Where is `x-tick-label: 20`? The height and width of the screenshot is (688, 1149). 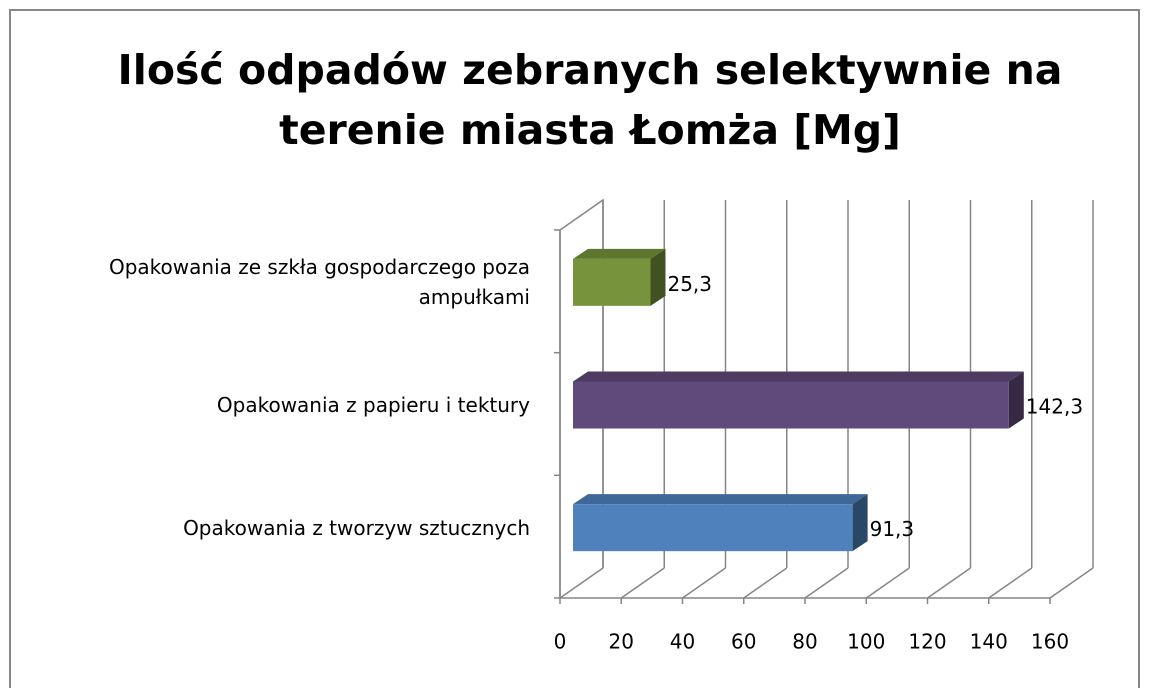 x-tick-label: 20 is located at coordinates (621, 642).